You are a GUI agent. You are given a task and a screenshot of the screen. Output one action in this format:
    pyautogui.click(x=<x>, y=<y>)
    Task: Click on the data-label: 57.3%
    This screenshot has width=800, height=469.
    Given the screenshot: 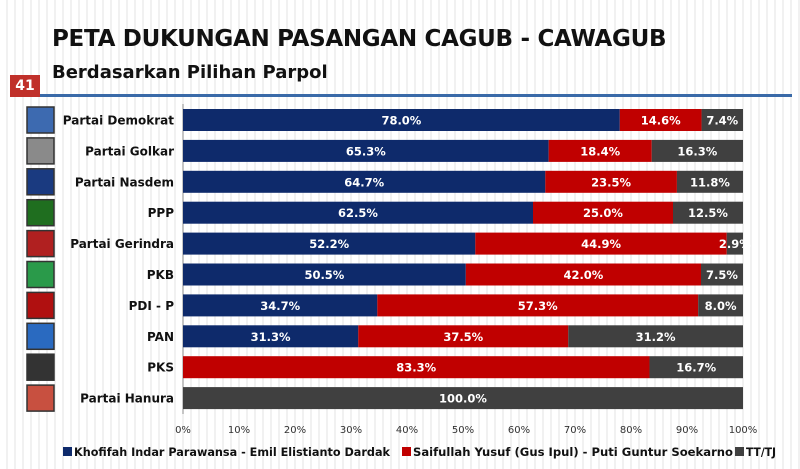 What is the action you would take?
    pyautogui.click(x=538, y=306)
    